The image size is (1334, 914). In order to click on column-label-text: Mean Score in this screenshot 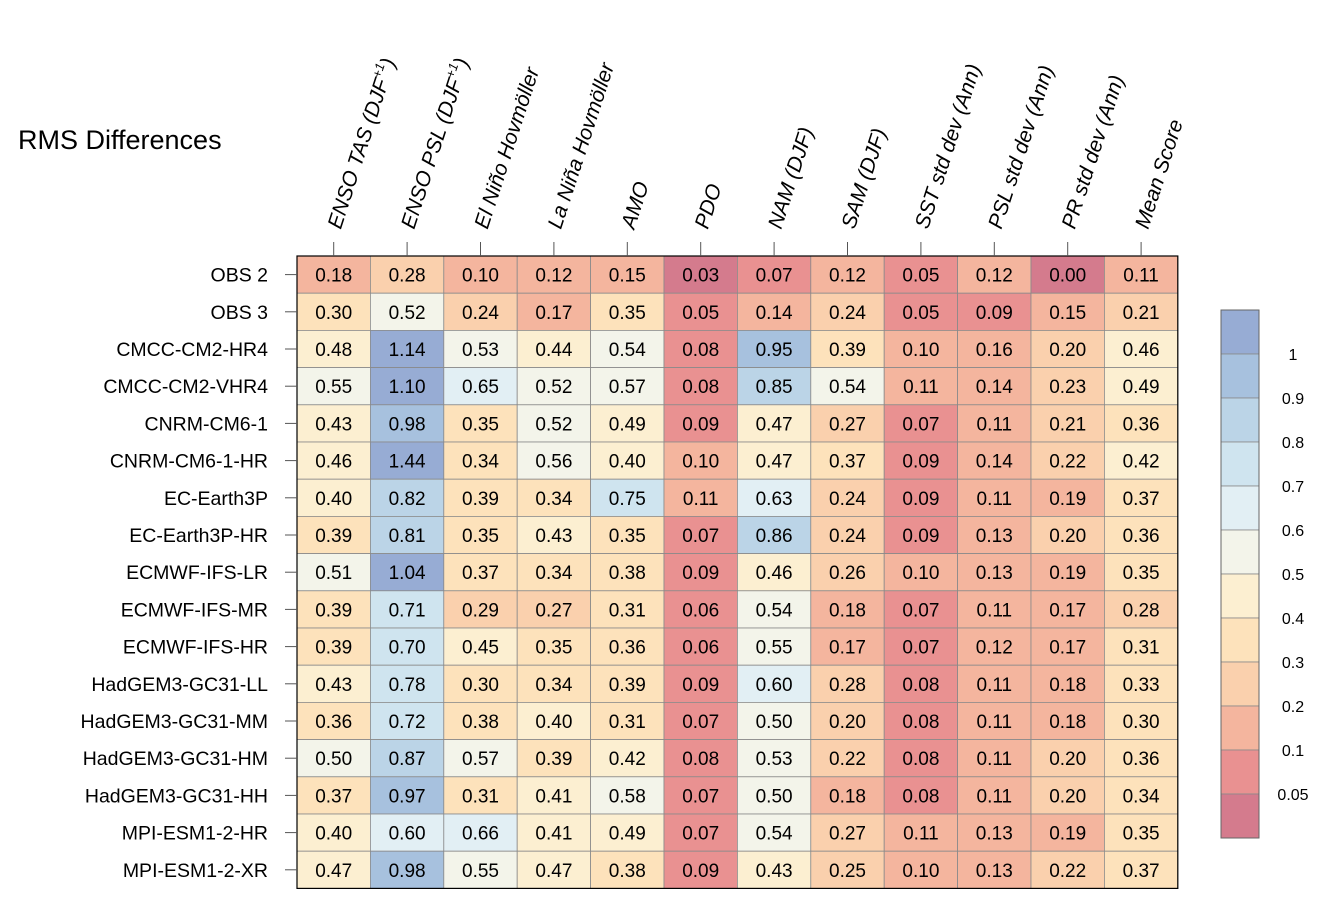, I will do `click(1159, 174)`.